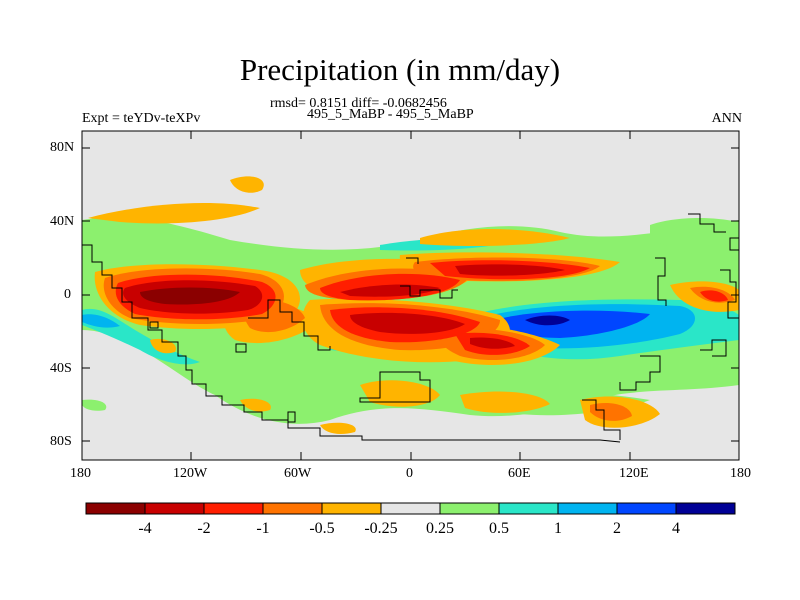  I want to click on lon-label-180w: 180, so click(80, 473).